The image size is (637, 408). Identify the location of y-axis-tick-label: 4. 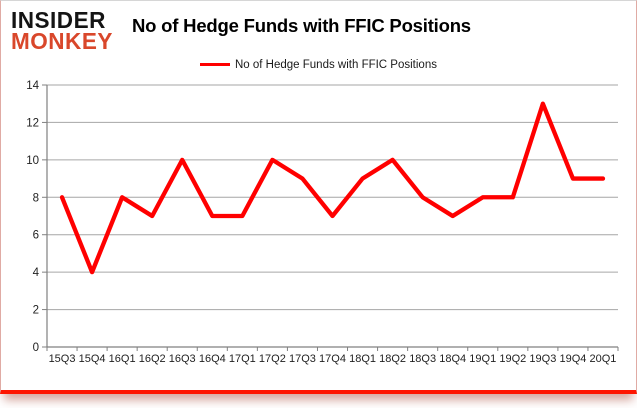
(36, 273).